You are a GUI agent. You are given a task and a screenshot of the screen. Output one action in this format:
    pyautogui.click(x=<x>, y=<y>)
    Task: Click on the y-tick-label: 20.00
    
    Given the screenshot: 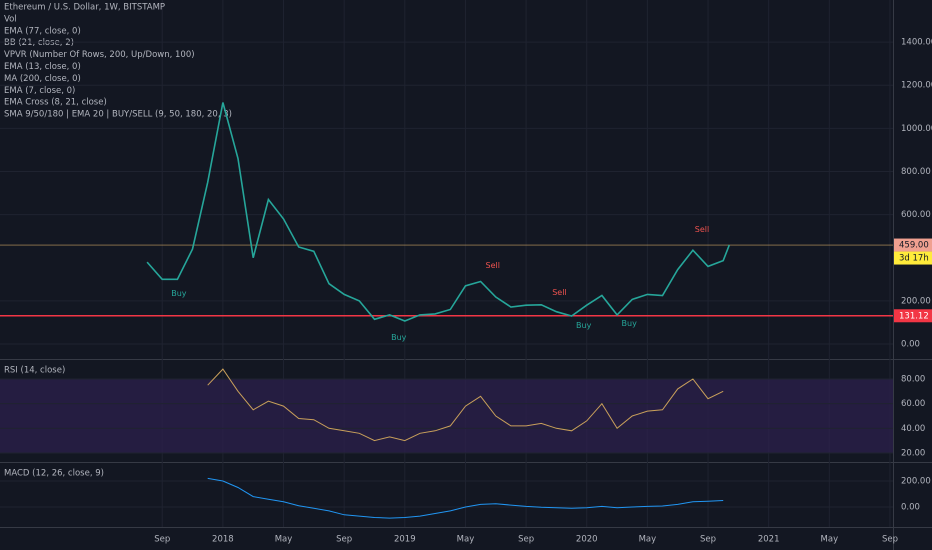 What is the action you would take?
    pyautogui.click(x=913, y=453)
    